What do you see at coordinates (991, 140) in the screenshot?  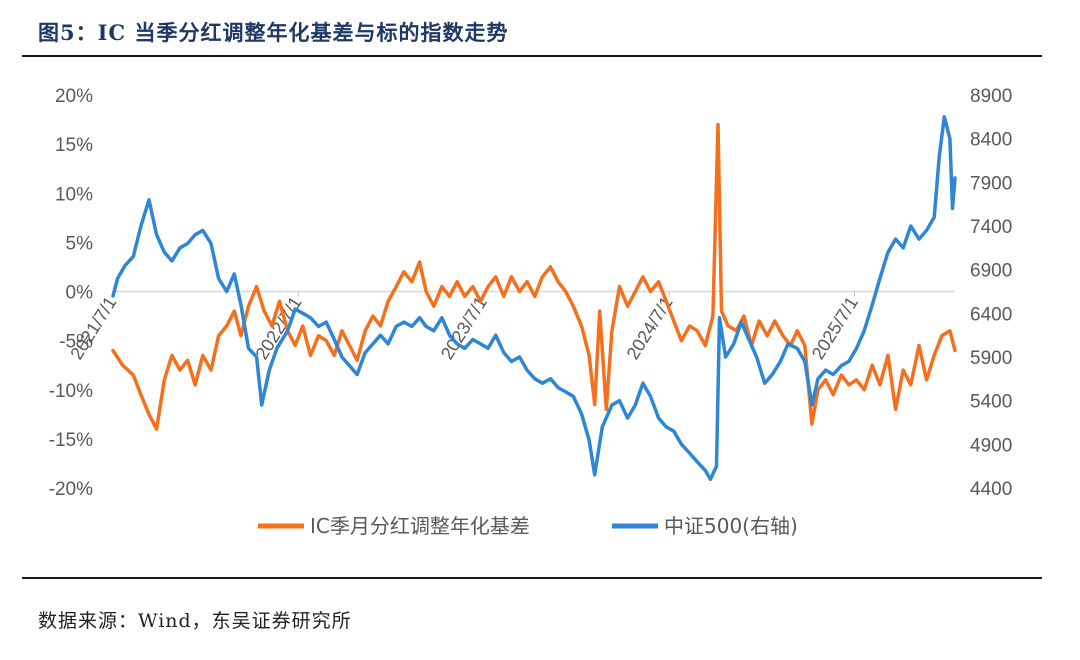 I see `right-tick-label: 8400` at bounding box center [991, 140].